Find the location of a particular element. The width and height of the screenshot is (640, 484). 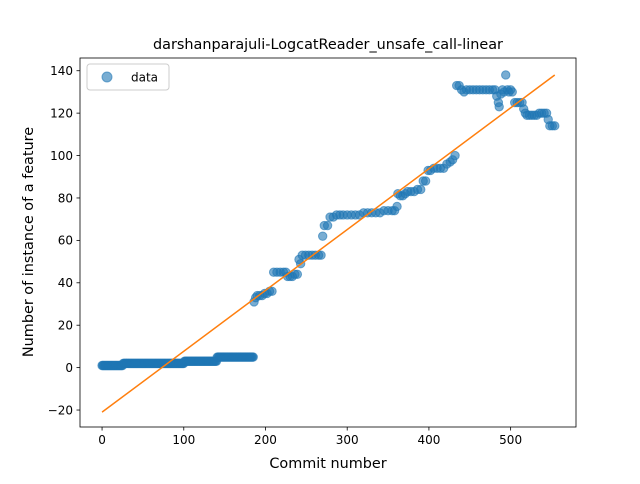

legend-frame is located at coordinates (128, 77).